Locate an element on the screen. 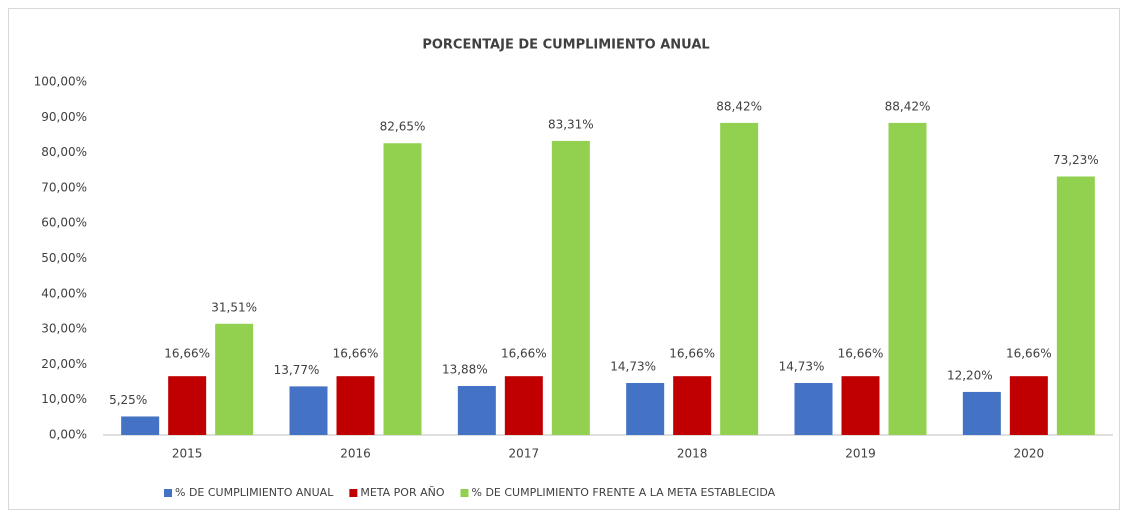 The height and width of the screenshot is (523, 1129). data-label: 31,51% is located at coordinates (234, 307).